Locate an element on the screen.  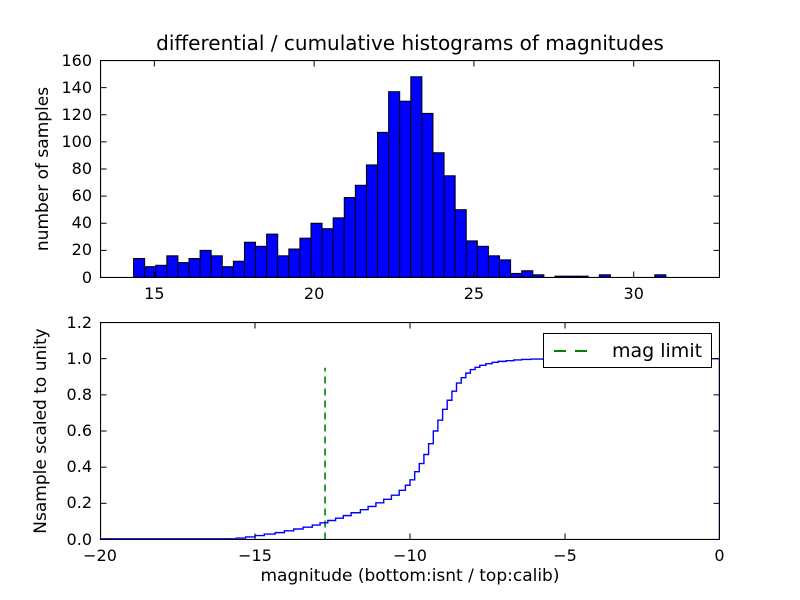
y-tick-label: 0 is located at coordinates (86, 277).